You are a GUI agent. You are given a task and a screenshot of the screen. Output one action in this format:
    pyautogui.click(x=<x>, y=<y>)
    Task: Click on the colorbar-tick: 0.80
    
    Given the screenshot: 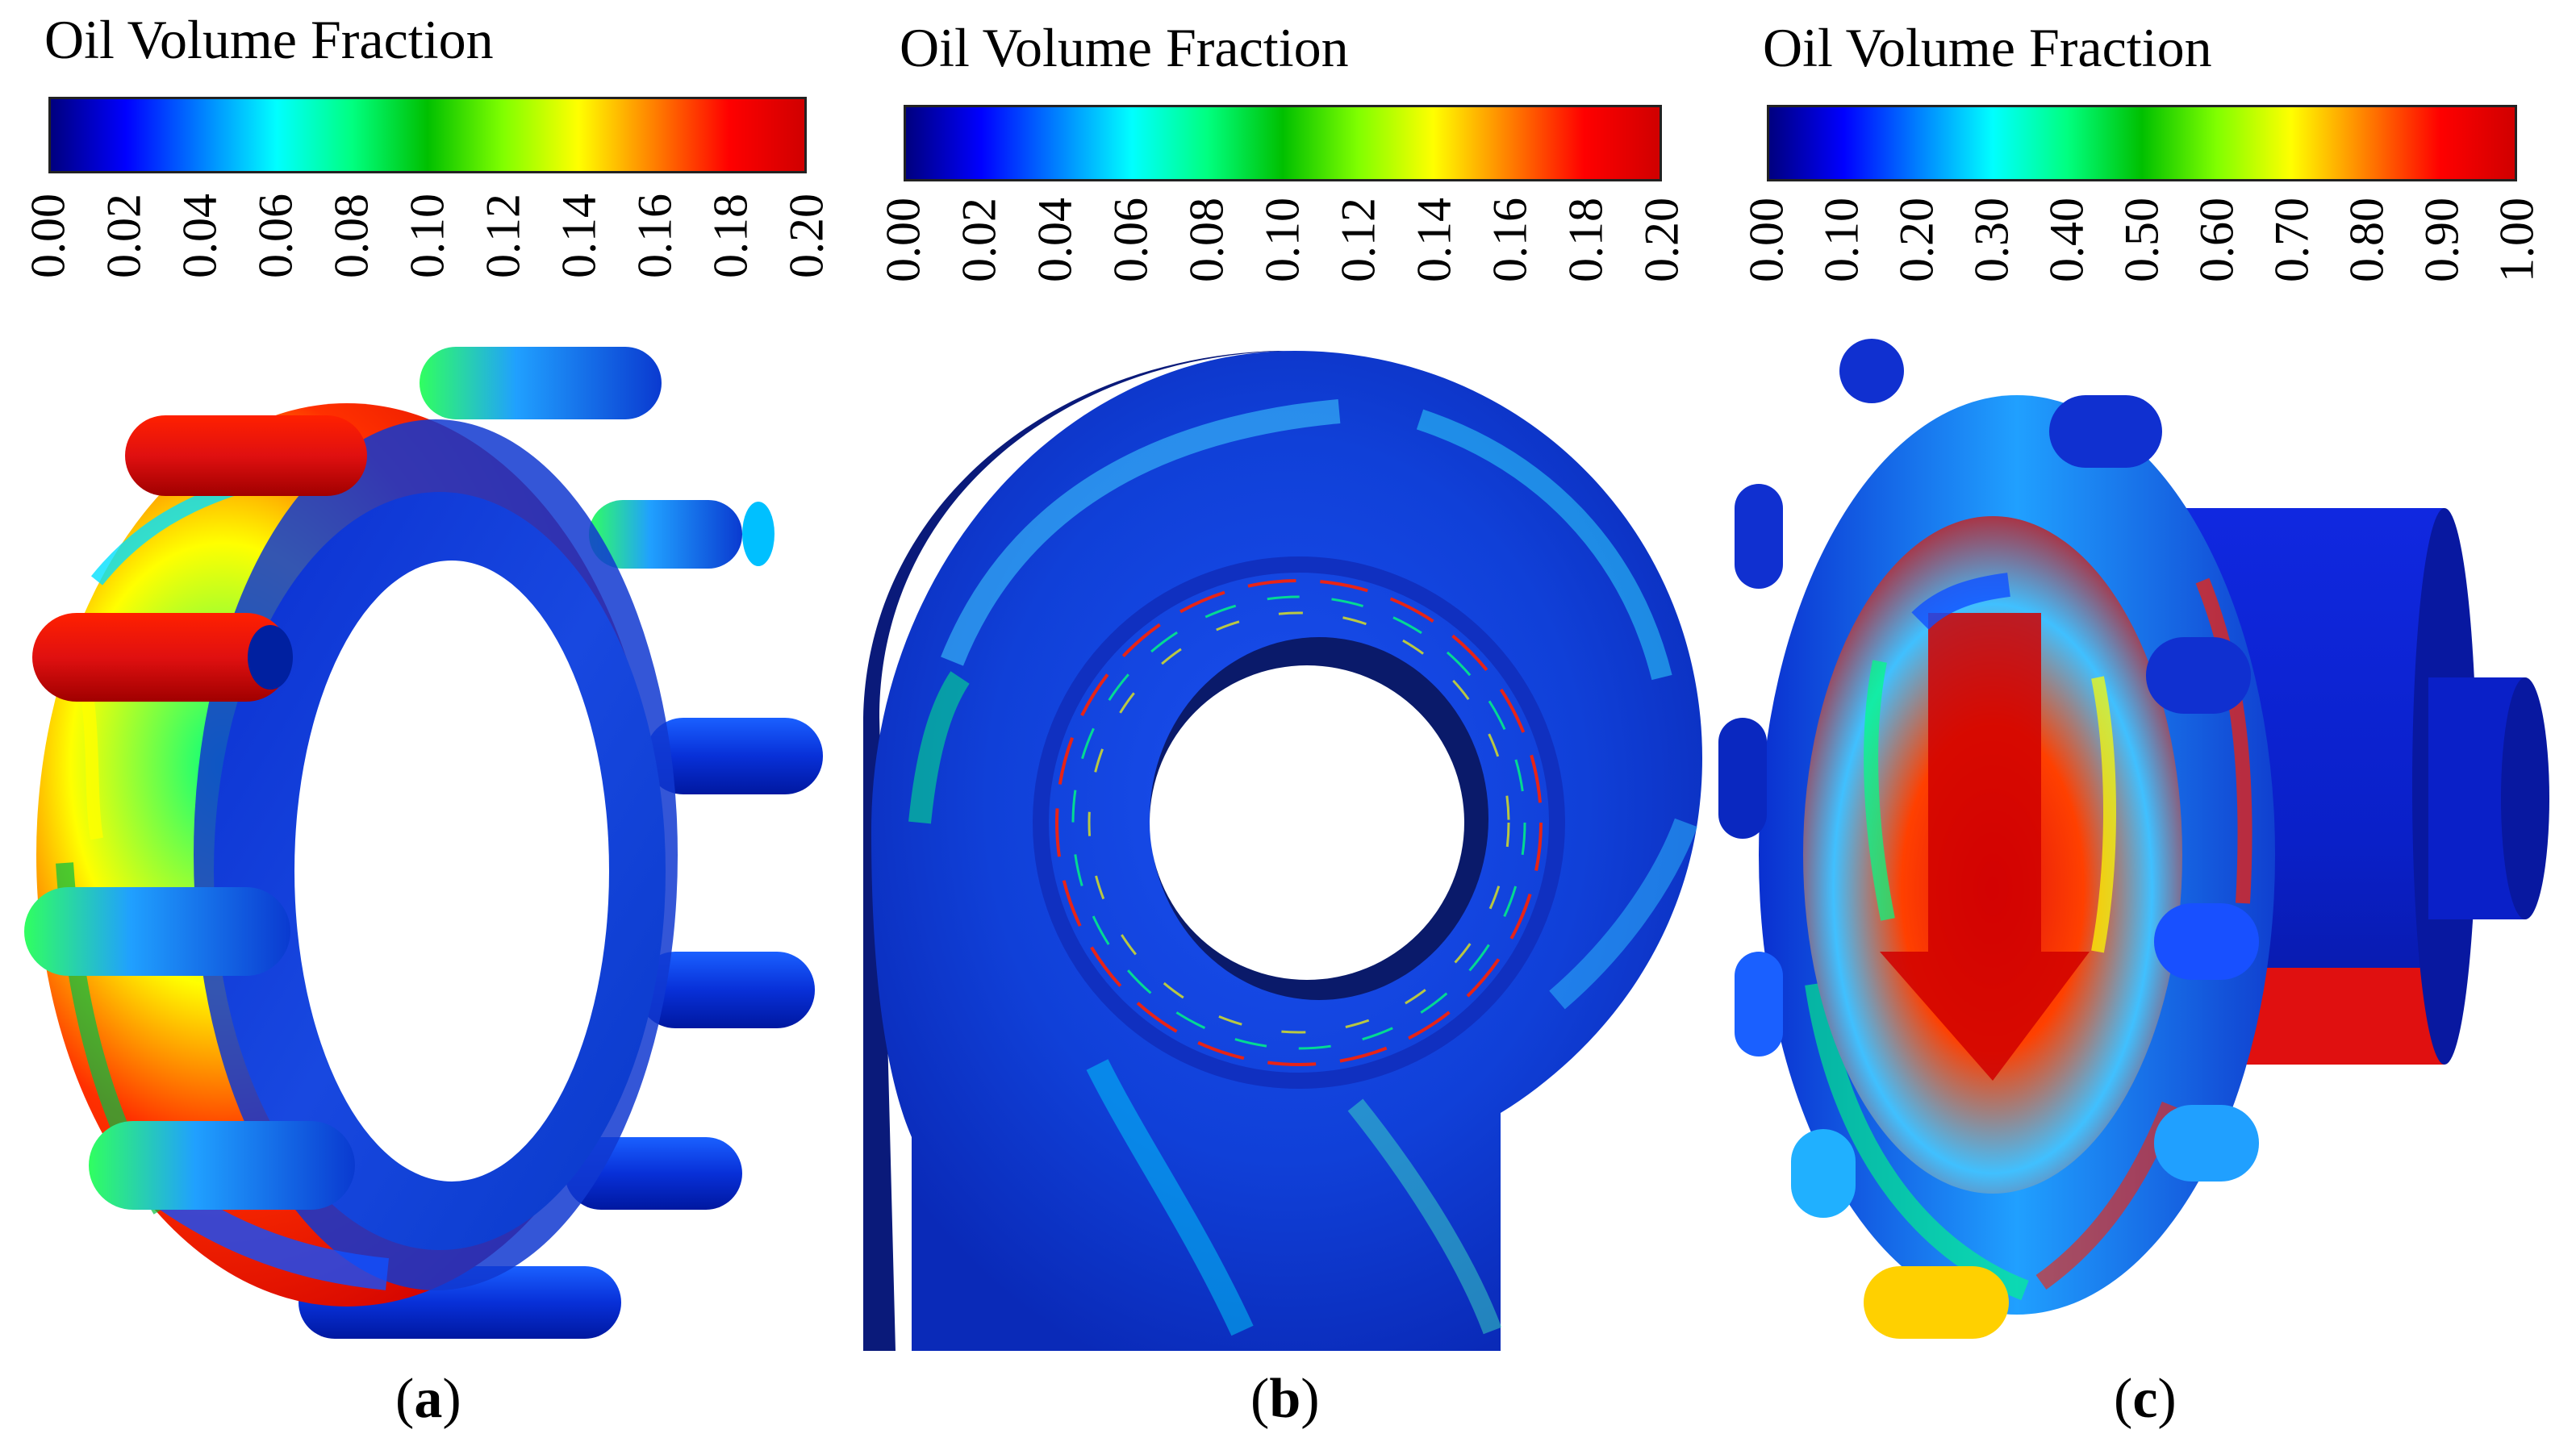 What is the action you would take?
    pyautogui.click(x=2367, y=240)
    